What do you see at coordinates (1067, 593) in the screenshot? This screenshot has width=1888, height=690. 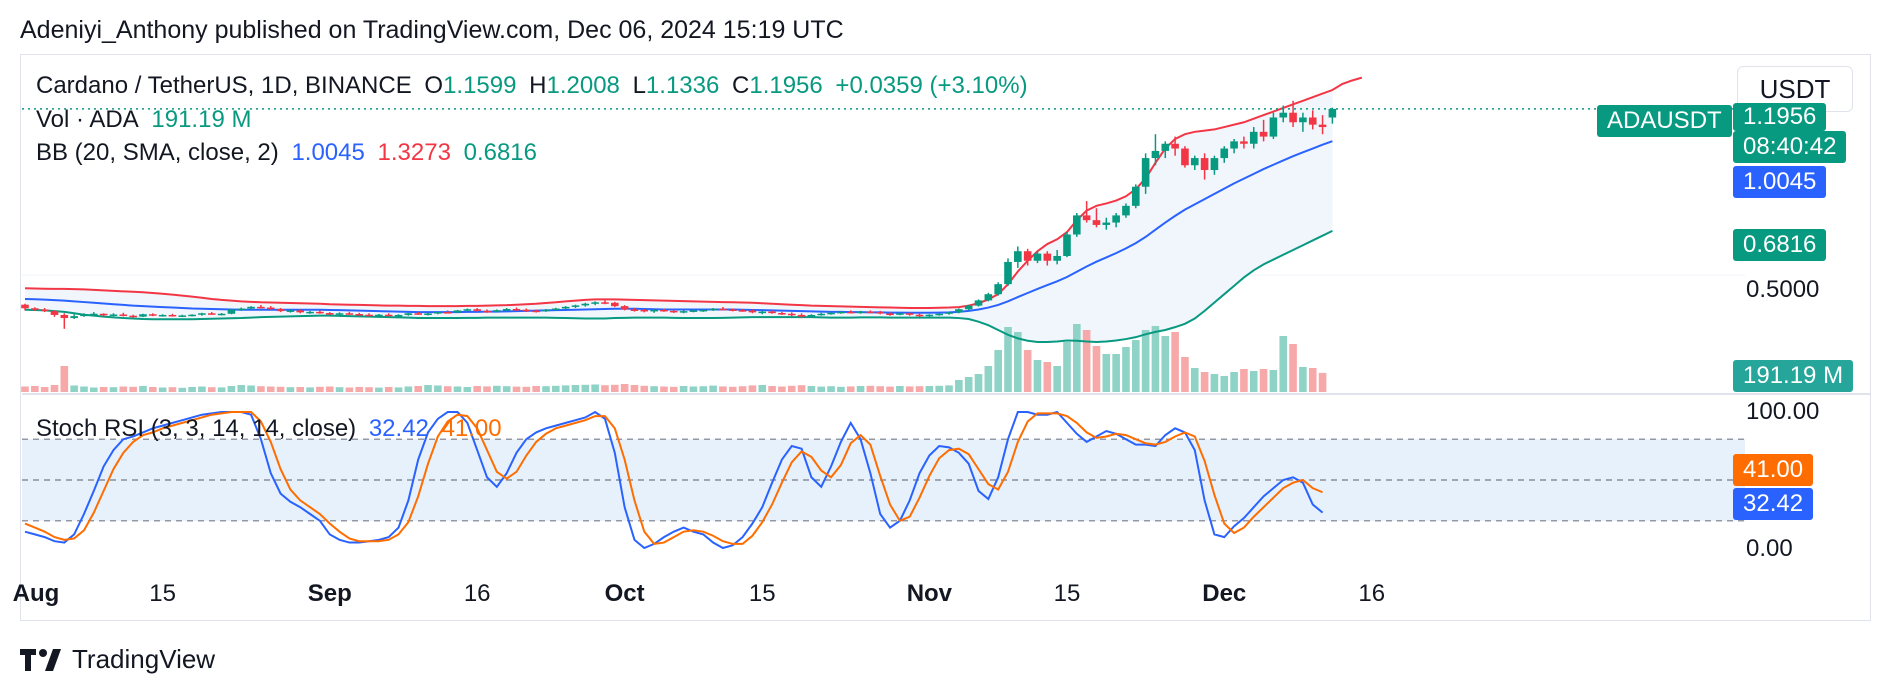 I see `x-axis-label: 15` at bounding box center [1067, 593].